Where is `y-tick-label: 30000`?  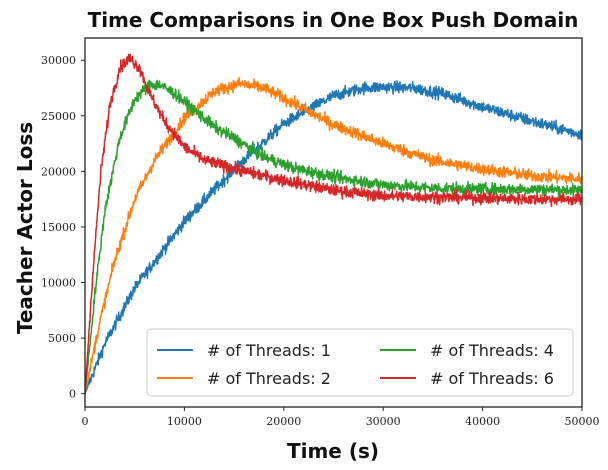
y-tick-label: 30000 is located at coordinates (58, 60).